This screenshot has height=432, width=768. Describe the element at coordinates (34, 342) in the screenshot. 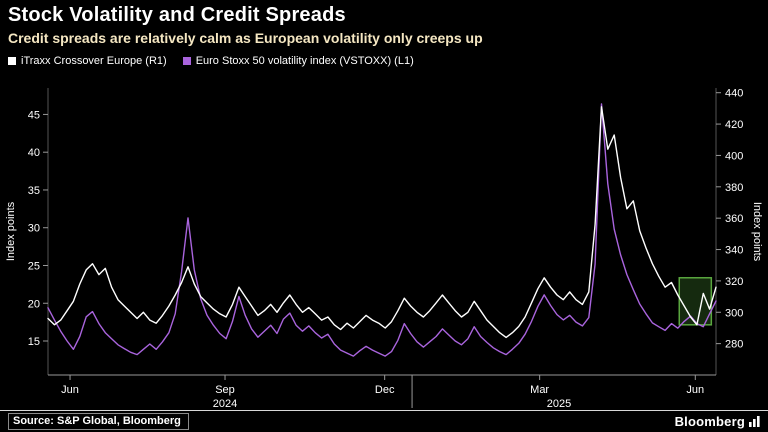

I see `svg-text: 15` at that location.